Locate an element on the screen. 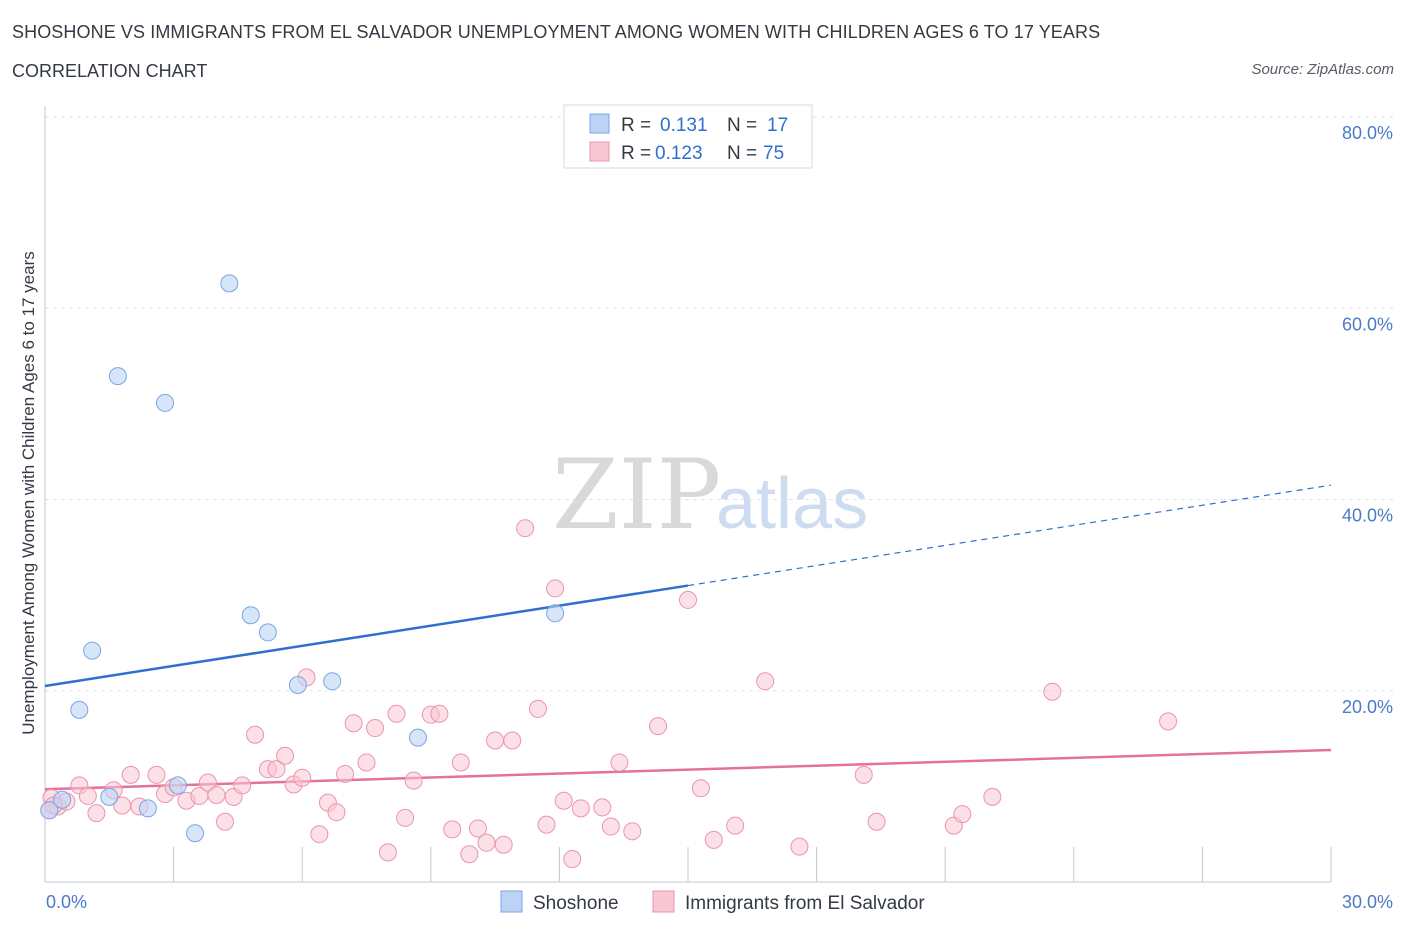  y-tick-label-40: 40.0% is located at coordinates (1367, 516).